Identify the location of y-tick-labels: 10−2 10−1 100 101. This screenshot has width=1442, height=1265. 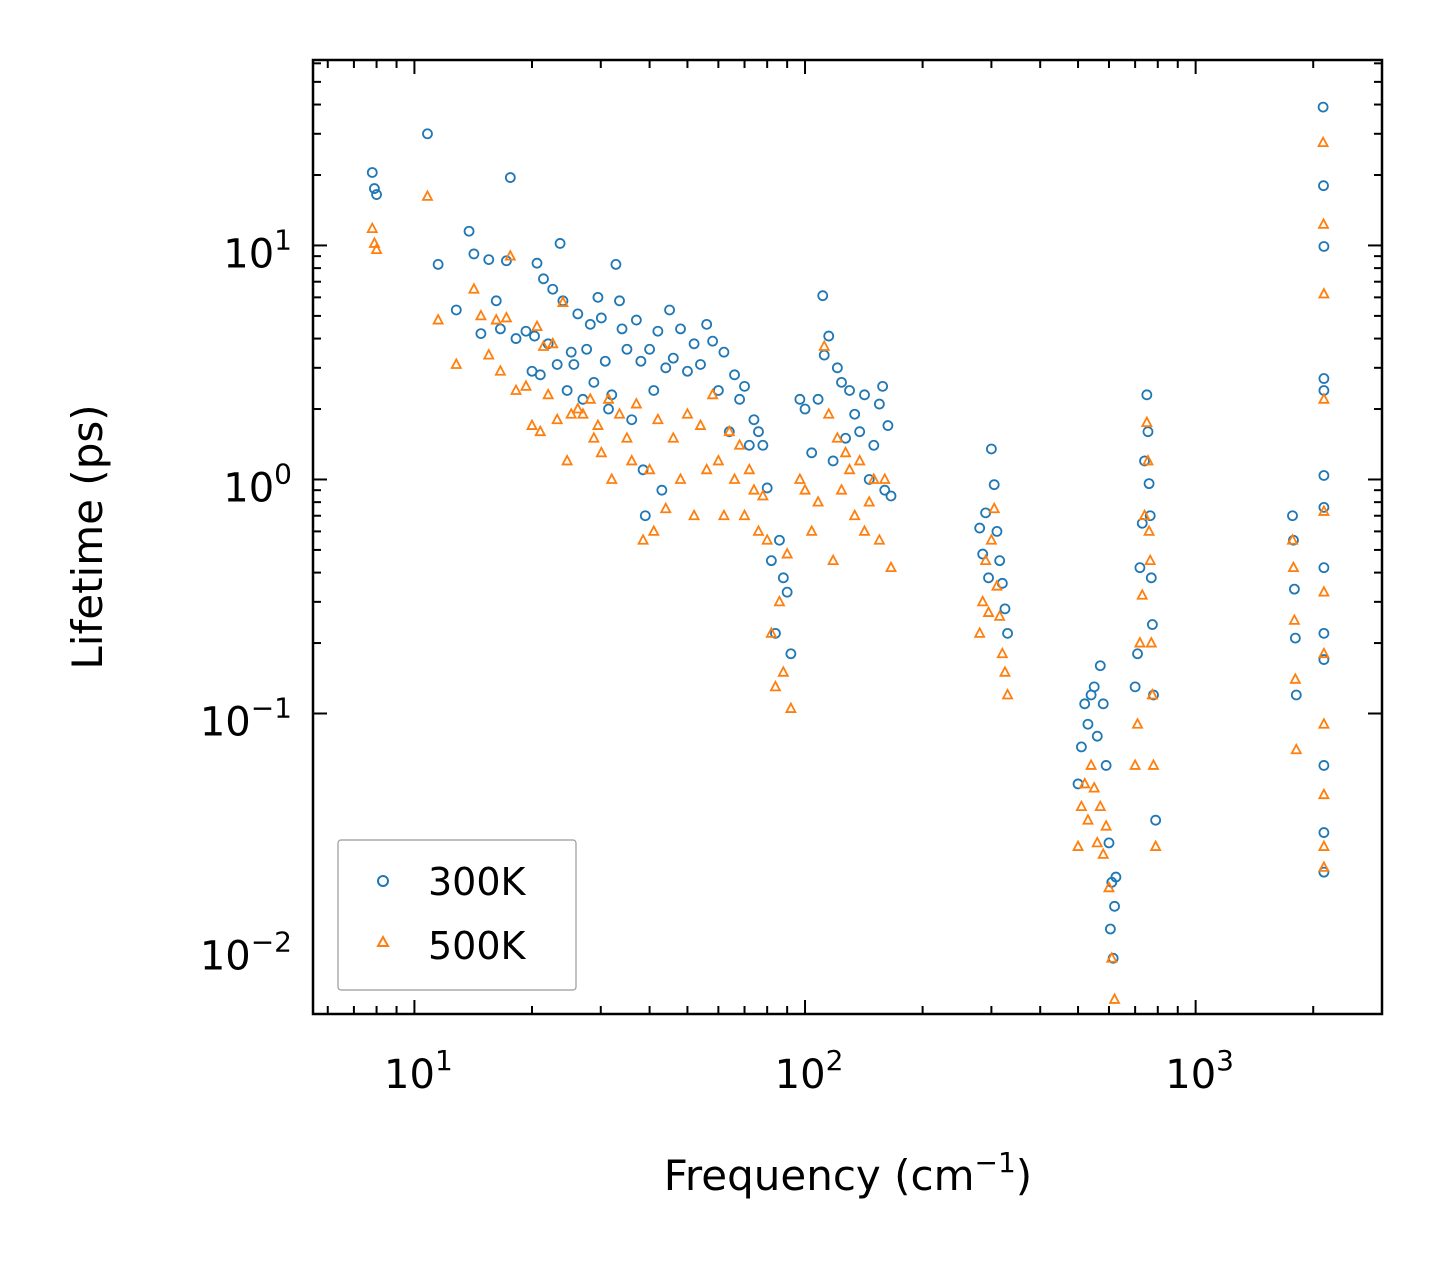
(246, 601).